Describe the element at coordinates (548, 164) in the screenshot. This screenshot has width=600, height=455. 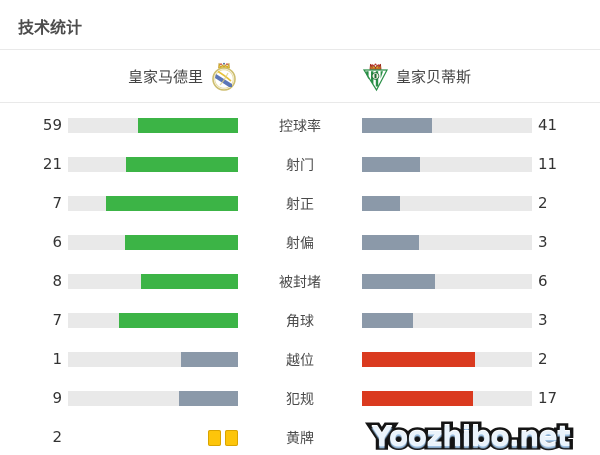
I see `away-value: 11` at that location.